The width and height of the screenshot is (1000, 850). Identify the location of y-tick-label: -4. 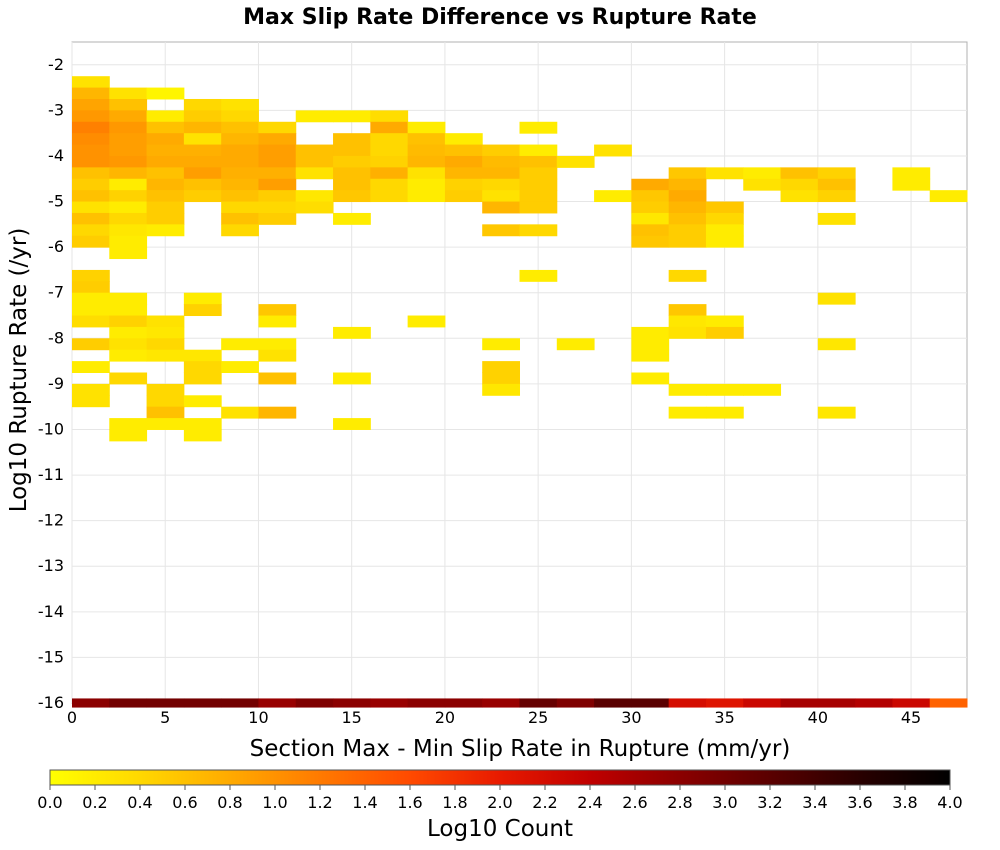
(56, 155).